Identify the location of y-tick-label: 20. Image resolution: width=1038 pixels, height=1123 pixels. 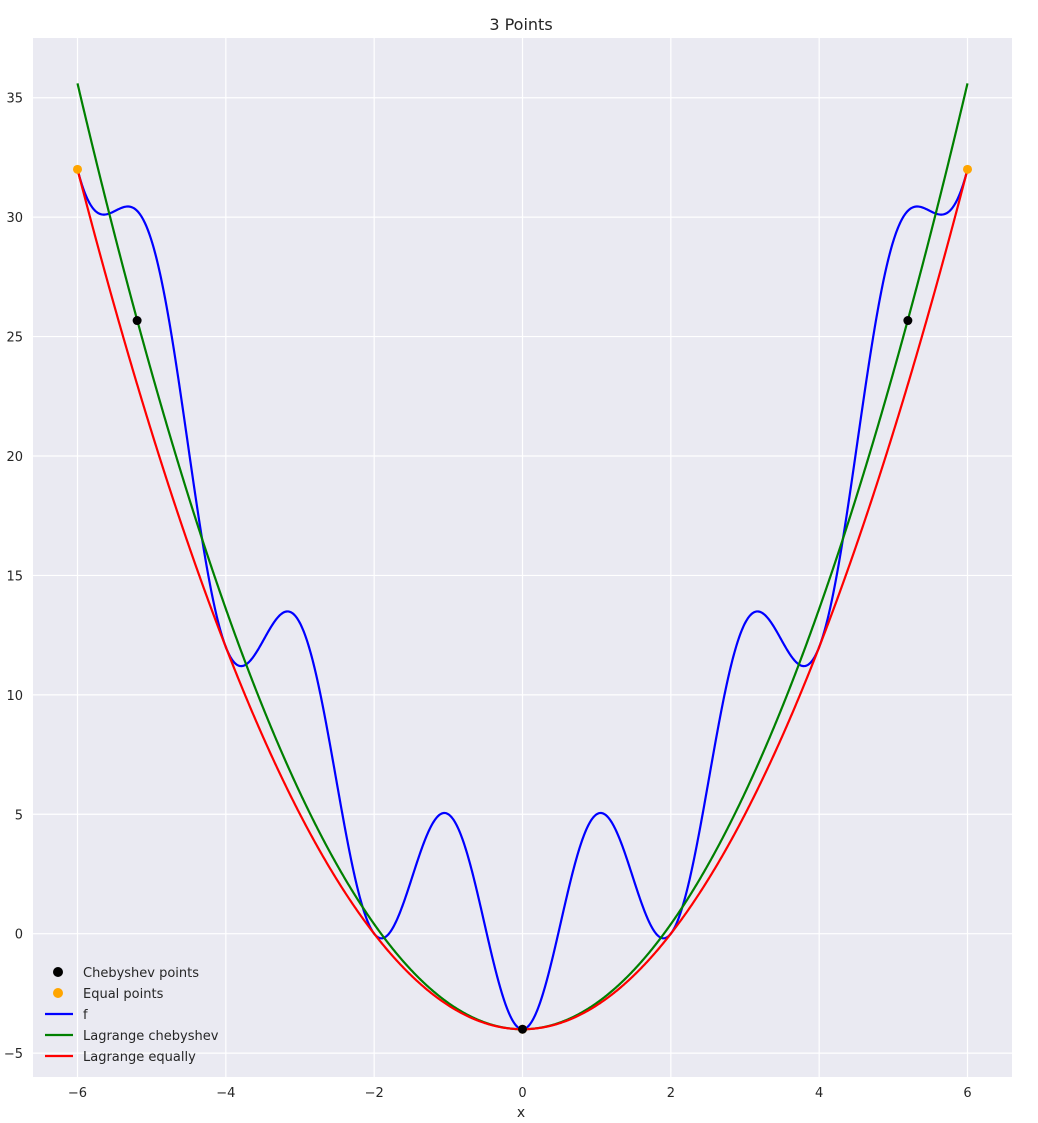
(14, 457).